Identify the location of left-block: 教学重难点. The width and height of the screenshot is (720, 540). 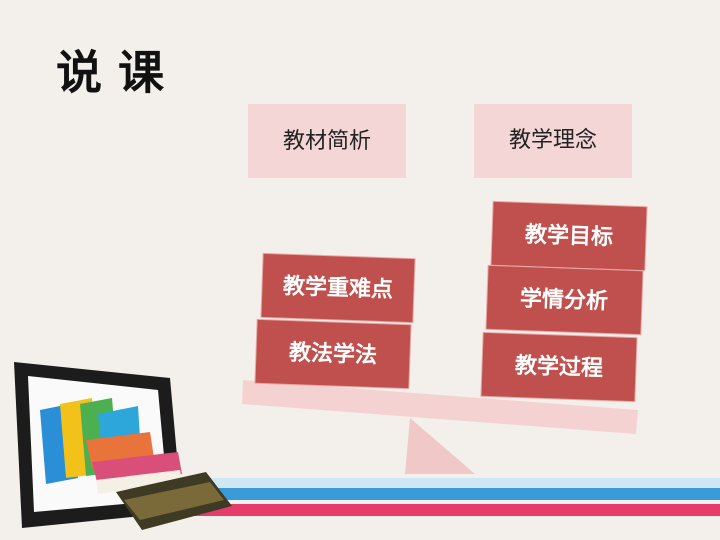
(338, 288).